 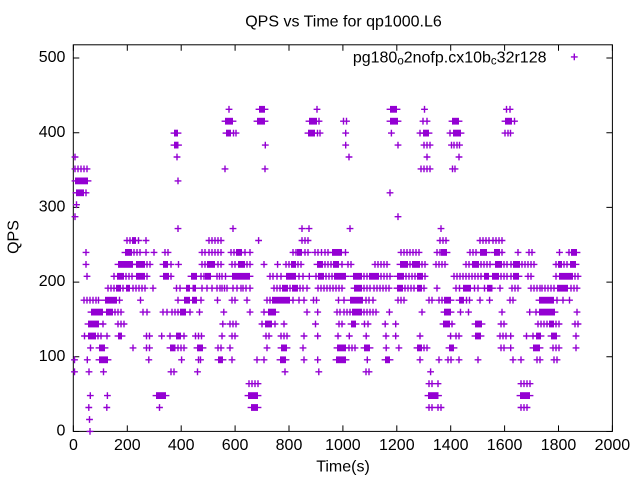 I want to click on svg-text: 1800, so click(x=559, y=445).